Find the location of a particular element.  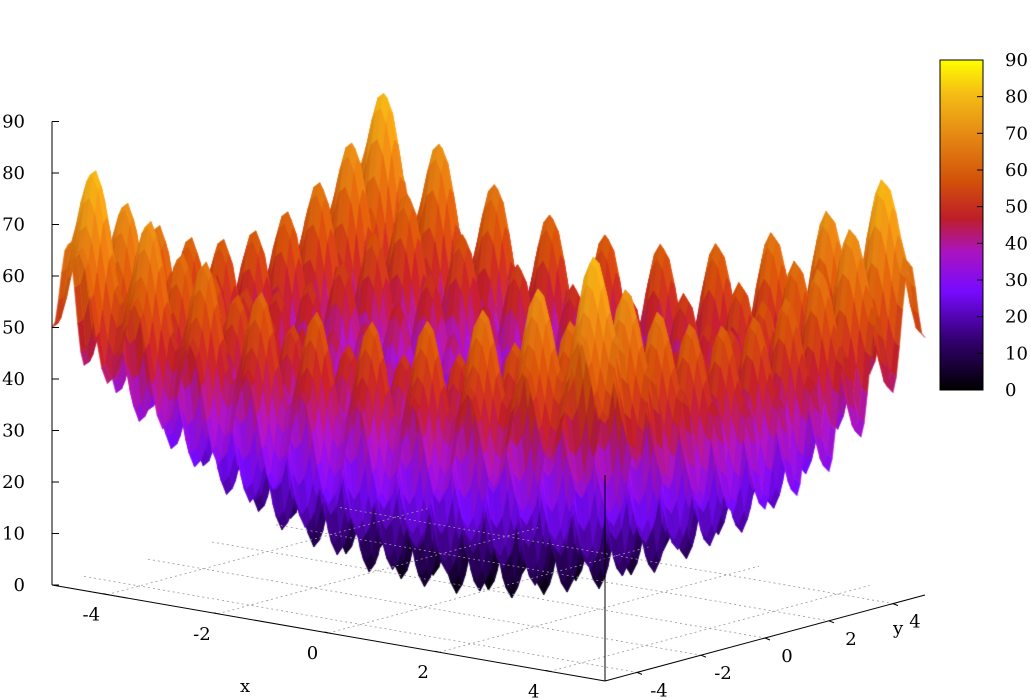

colorbar: 0 10 20 30 40 50 60 70 80 90 is located at coordinates (983, 225).